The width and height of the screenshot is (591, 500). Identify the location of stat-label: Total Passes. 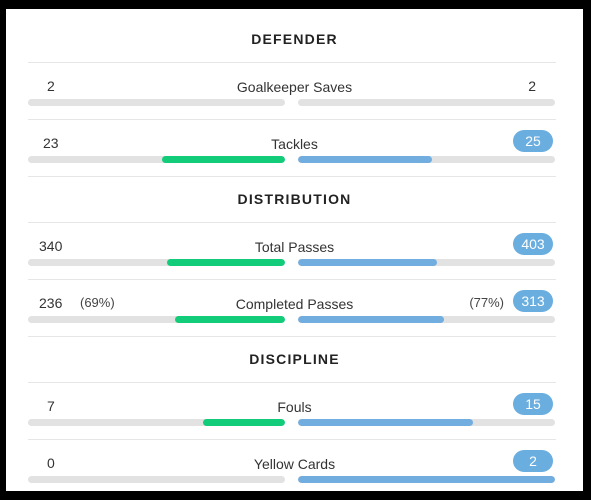
(294, 247).